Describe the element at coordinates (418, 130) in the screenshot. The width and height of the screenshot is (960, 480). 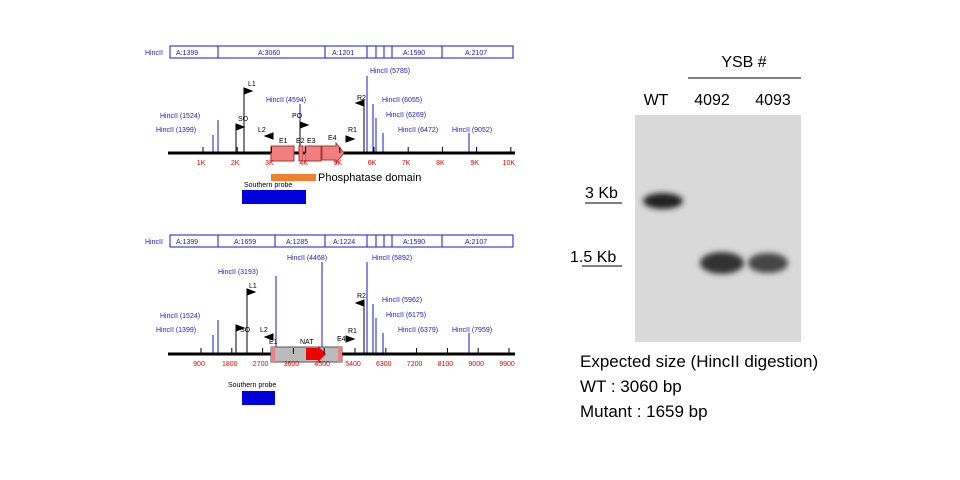
I see `site-label: HincII (6472)` at that location.